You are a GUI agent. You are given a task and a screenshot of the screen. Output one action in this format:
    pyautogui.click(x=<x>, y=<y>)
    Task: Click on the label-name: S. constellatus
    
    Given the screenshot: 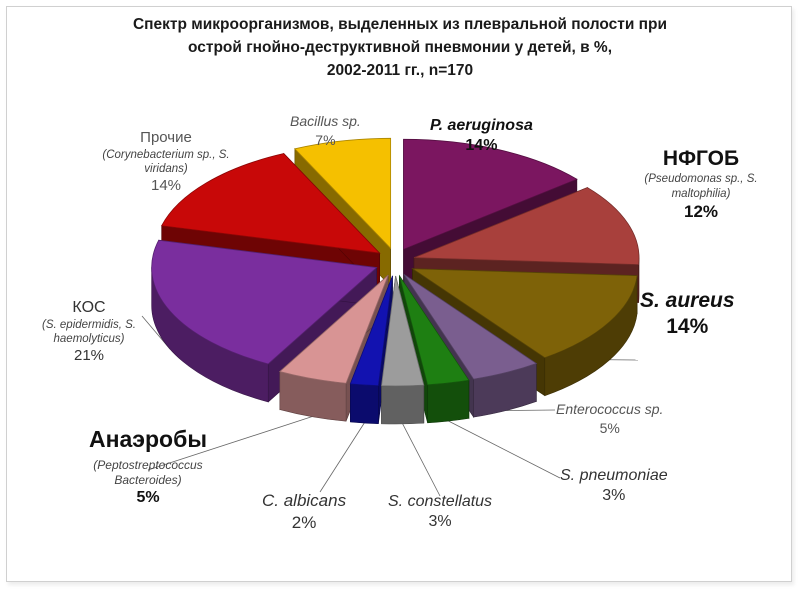 What is the action you would take?
    pyautogui.click(x=440, y=501)
    